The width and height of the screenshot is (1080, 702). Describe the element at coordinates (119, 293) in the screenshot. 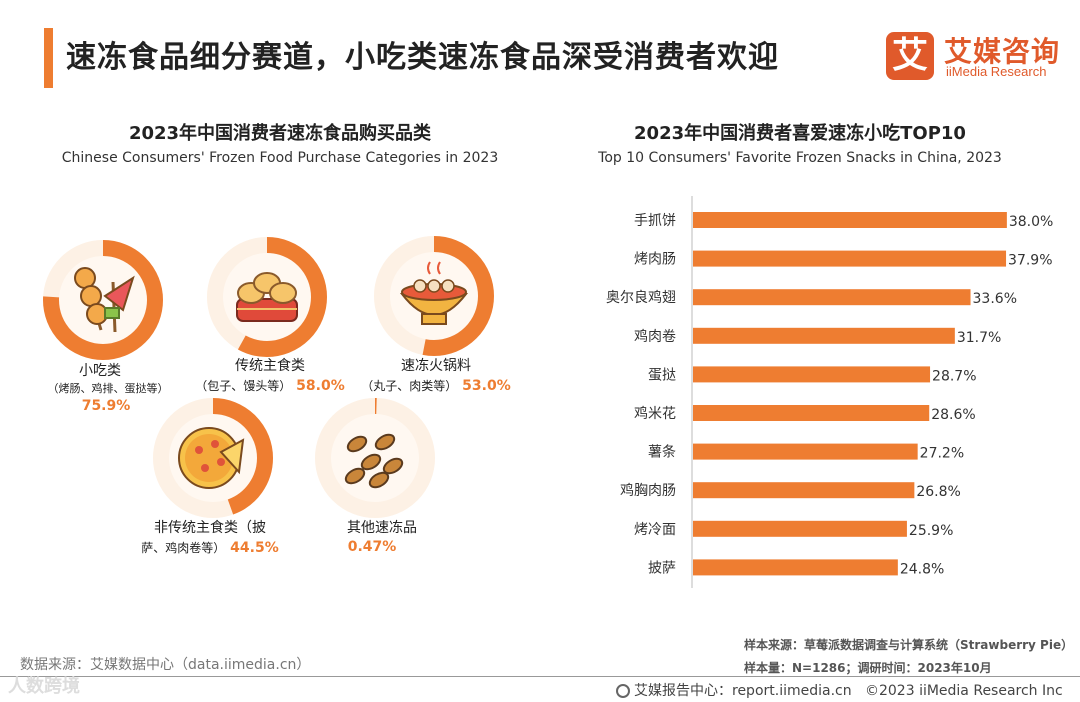

I see `skewer-meat` at that location.